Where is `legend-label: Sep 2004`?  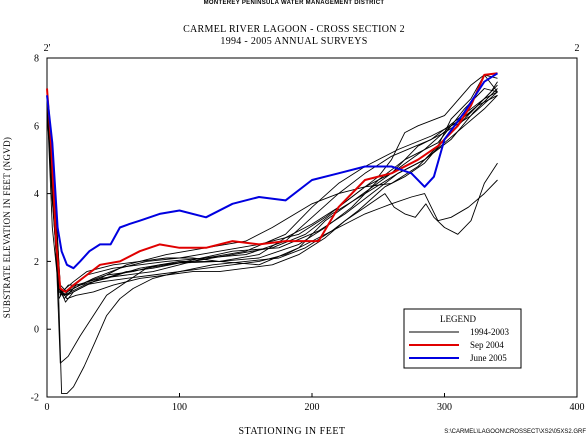 legend-label: Sep 2004 is located at coordinates (487, 345).